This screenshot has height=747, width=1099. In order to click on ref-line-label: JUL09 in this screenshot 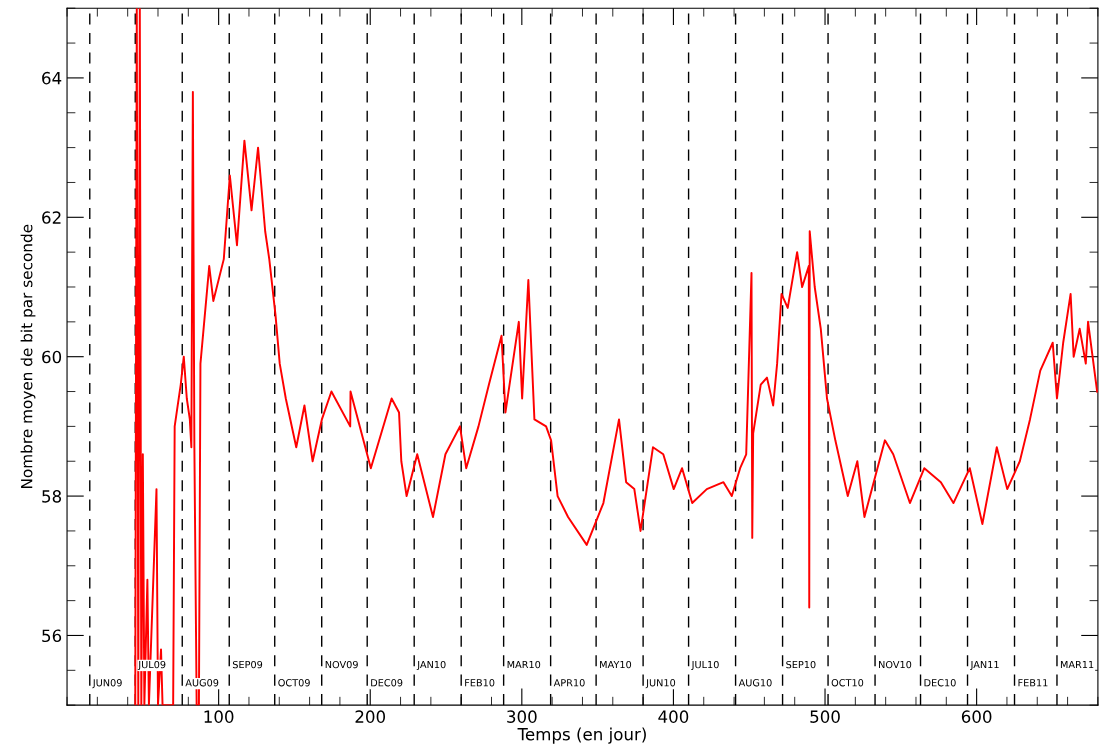, I will do `click(151, 665)`.